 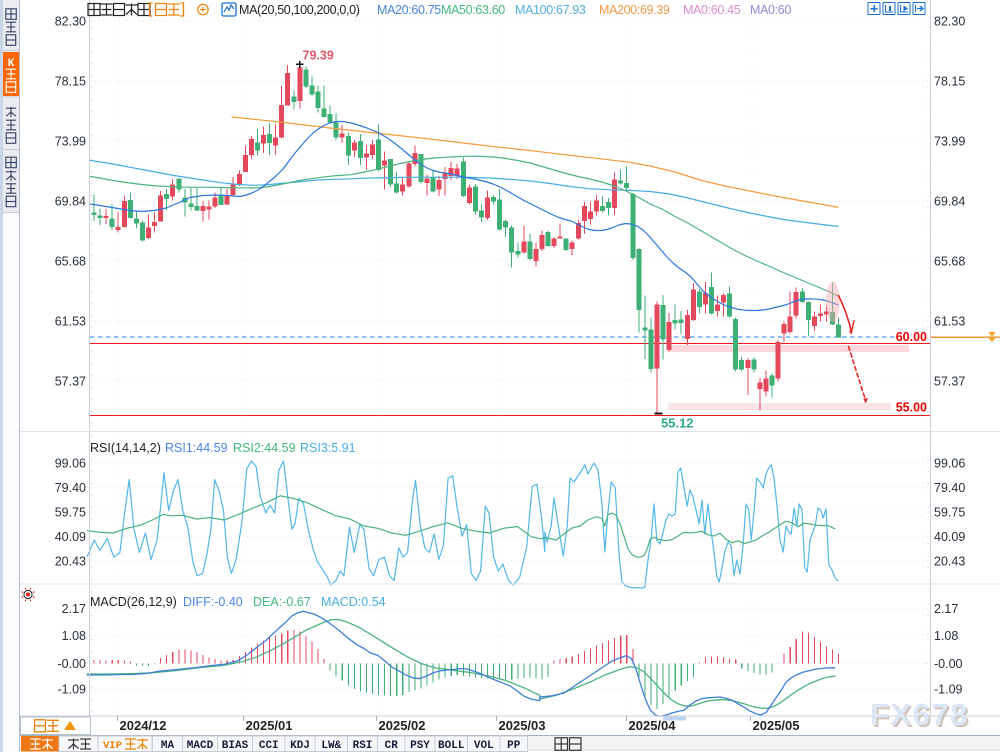 I want to click on svg-text: MACD(26,12,9), so click(x=133, y=602).